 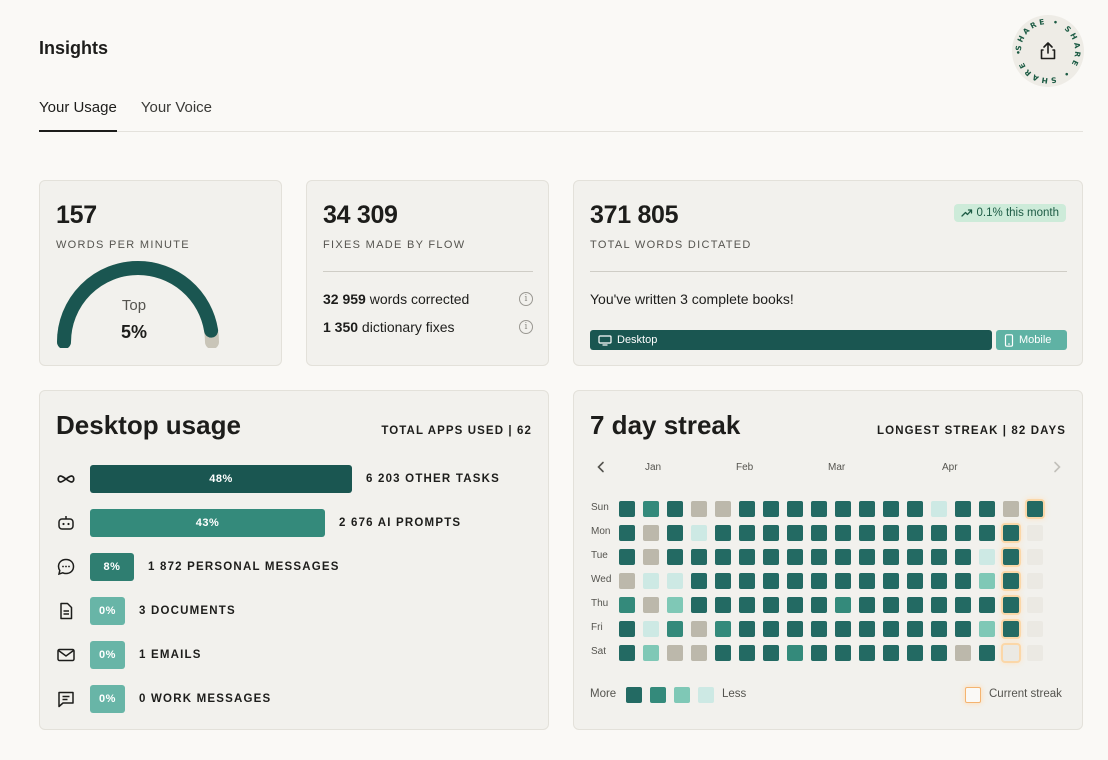 What do you see at coordinates (1057, 467) in the screenshot?
I see `chevron-right-icon` at bounding box center [1057, 467].